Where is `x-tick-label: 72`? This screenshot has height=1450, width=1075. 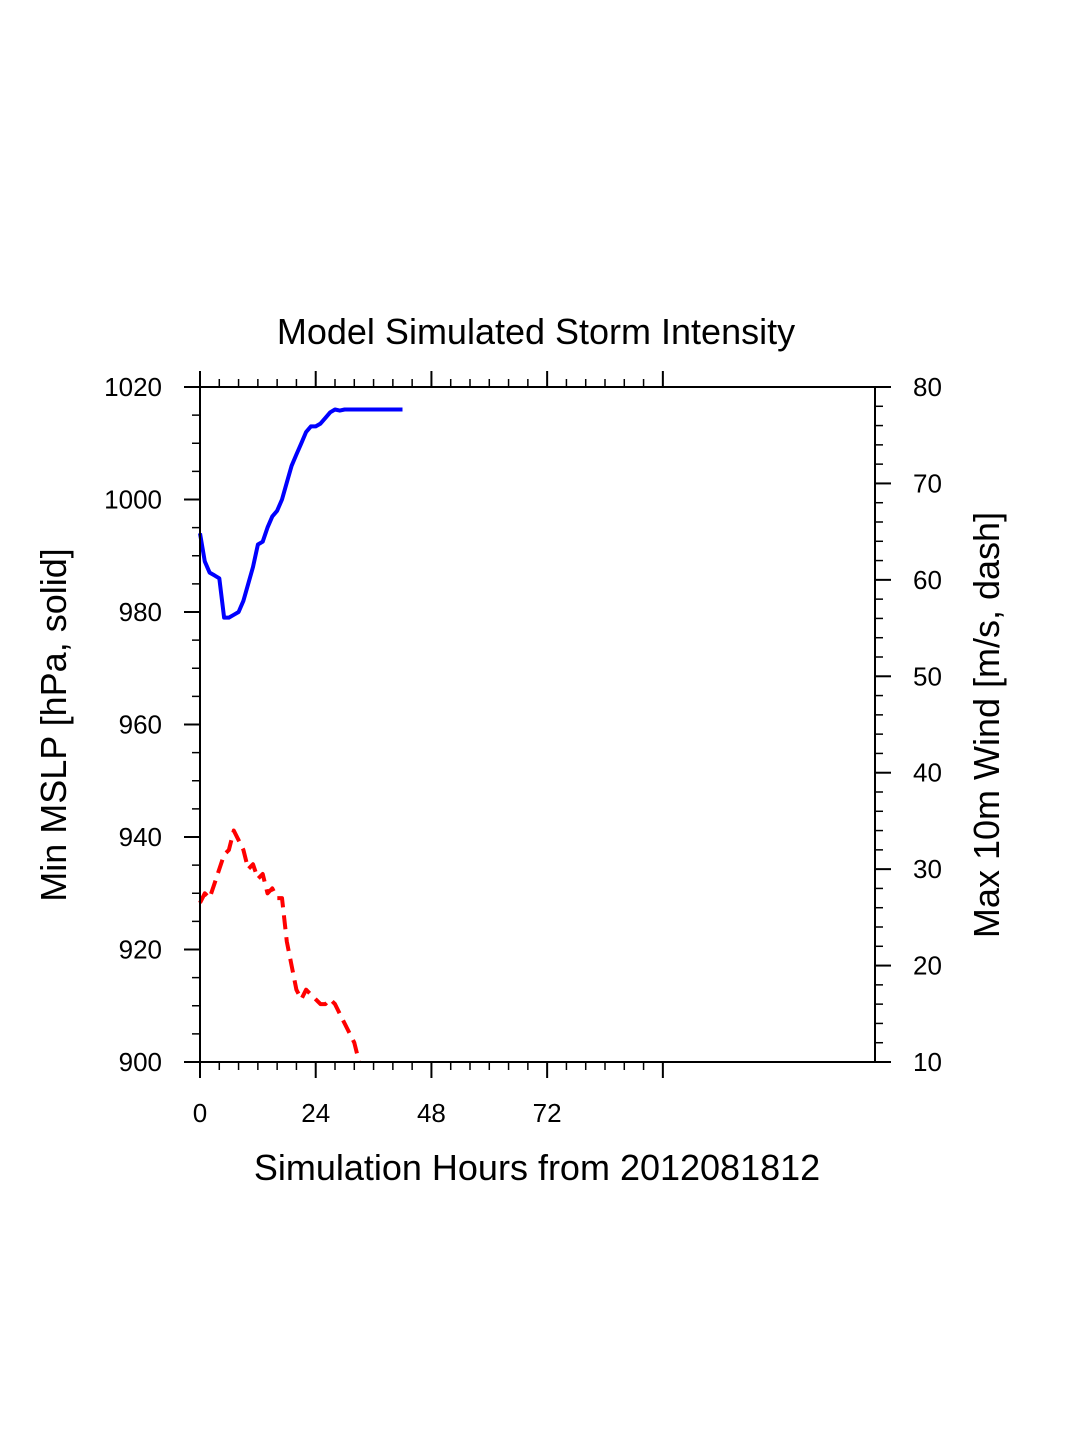 x-tick-label: 72 is located at coordinates (547, 1113).